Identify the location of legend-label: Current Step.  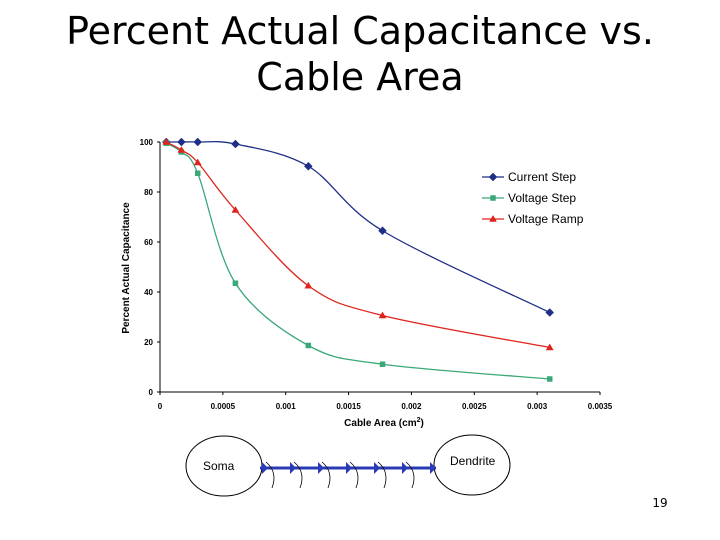
(542, 177).